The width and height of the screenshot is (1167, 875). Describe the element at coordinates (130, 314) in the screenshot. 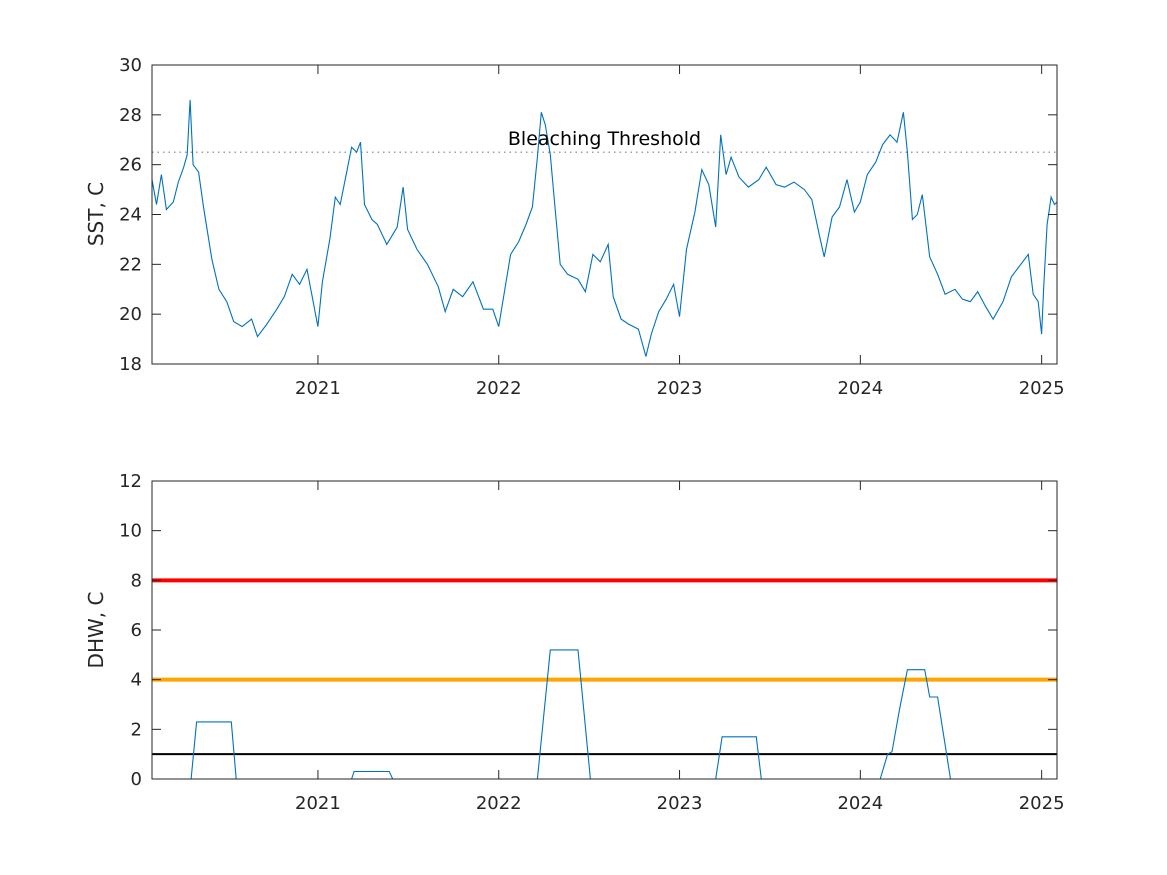

I see `y-tick-label: 20` at that location.